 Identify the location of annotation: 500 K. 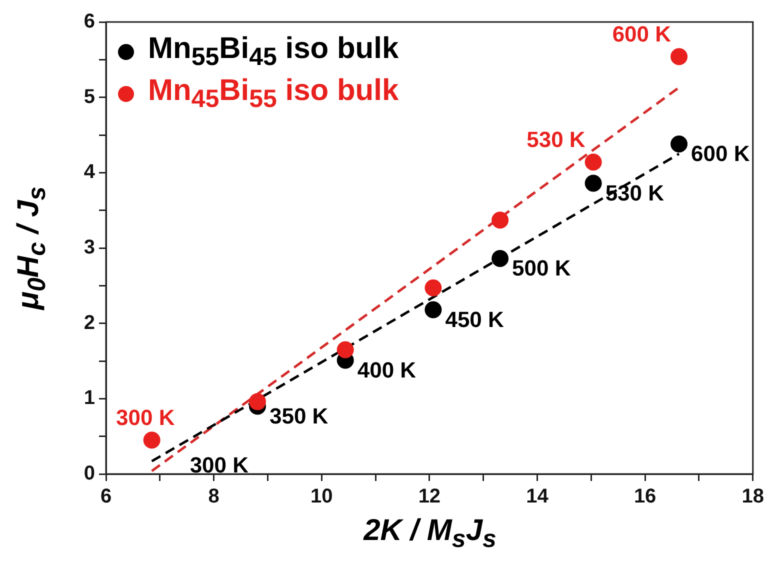
(541, 268).